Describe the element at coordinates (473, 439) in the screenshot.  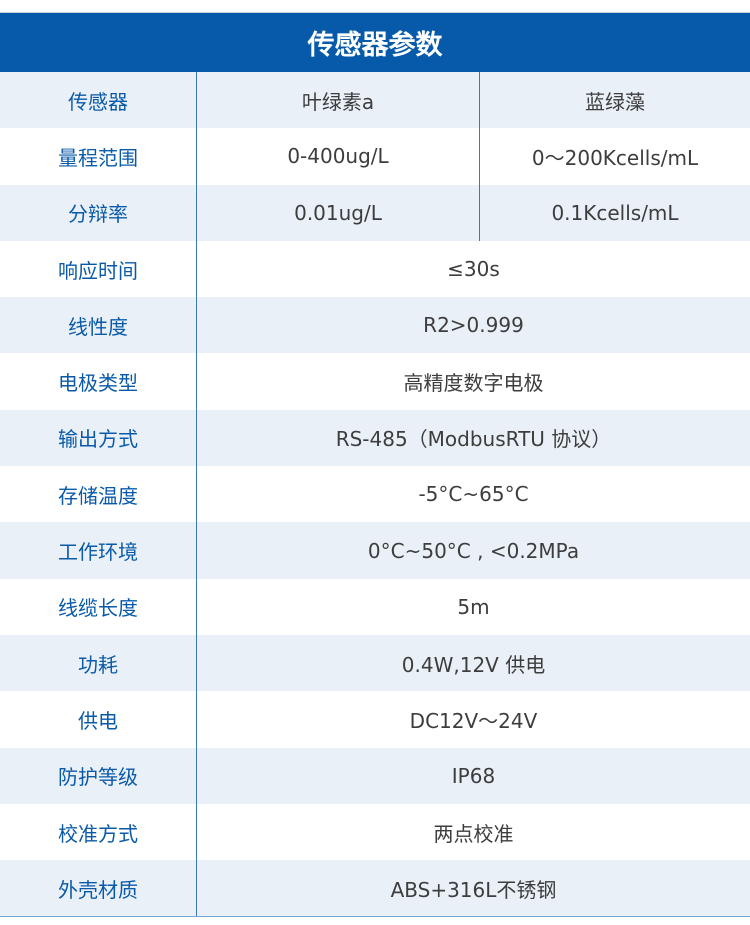
I see `row-value: RS-485（ModbusRTU 协议）` at that location.